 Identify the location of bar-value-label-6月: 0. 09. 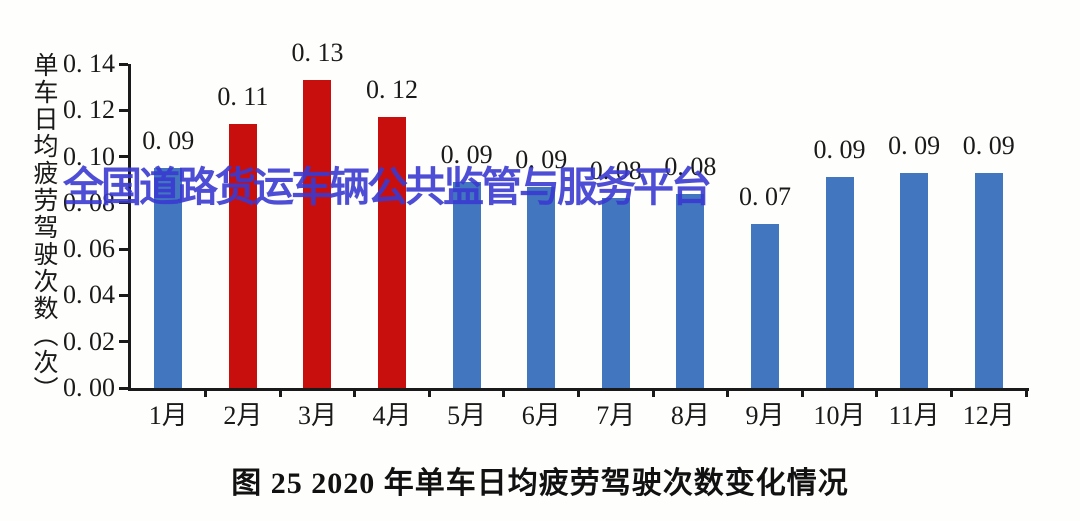
(541, 159).